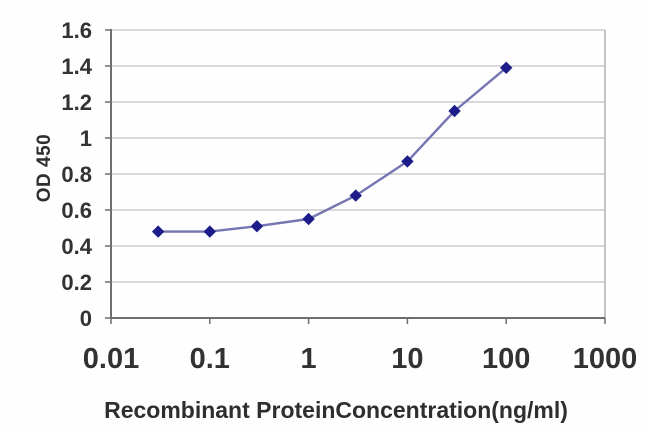 The width and height of the screenshot is (650, 432). What do you see at coordinates (76, 246) in the screenshot?
I see `y-tick-label: 0.4` at bounding box center [76, 246].